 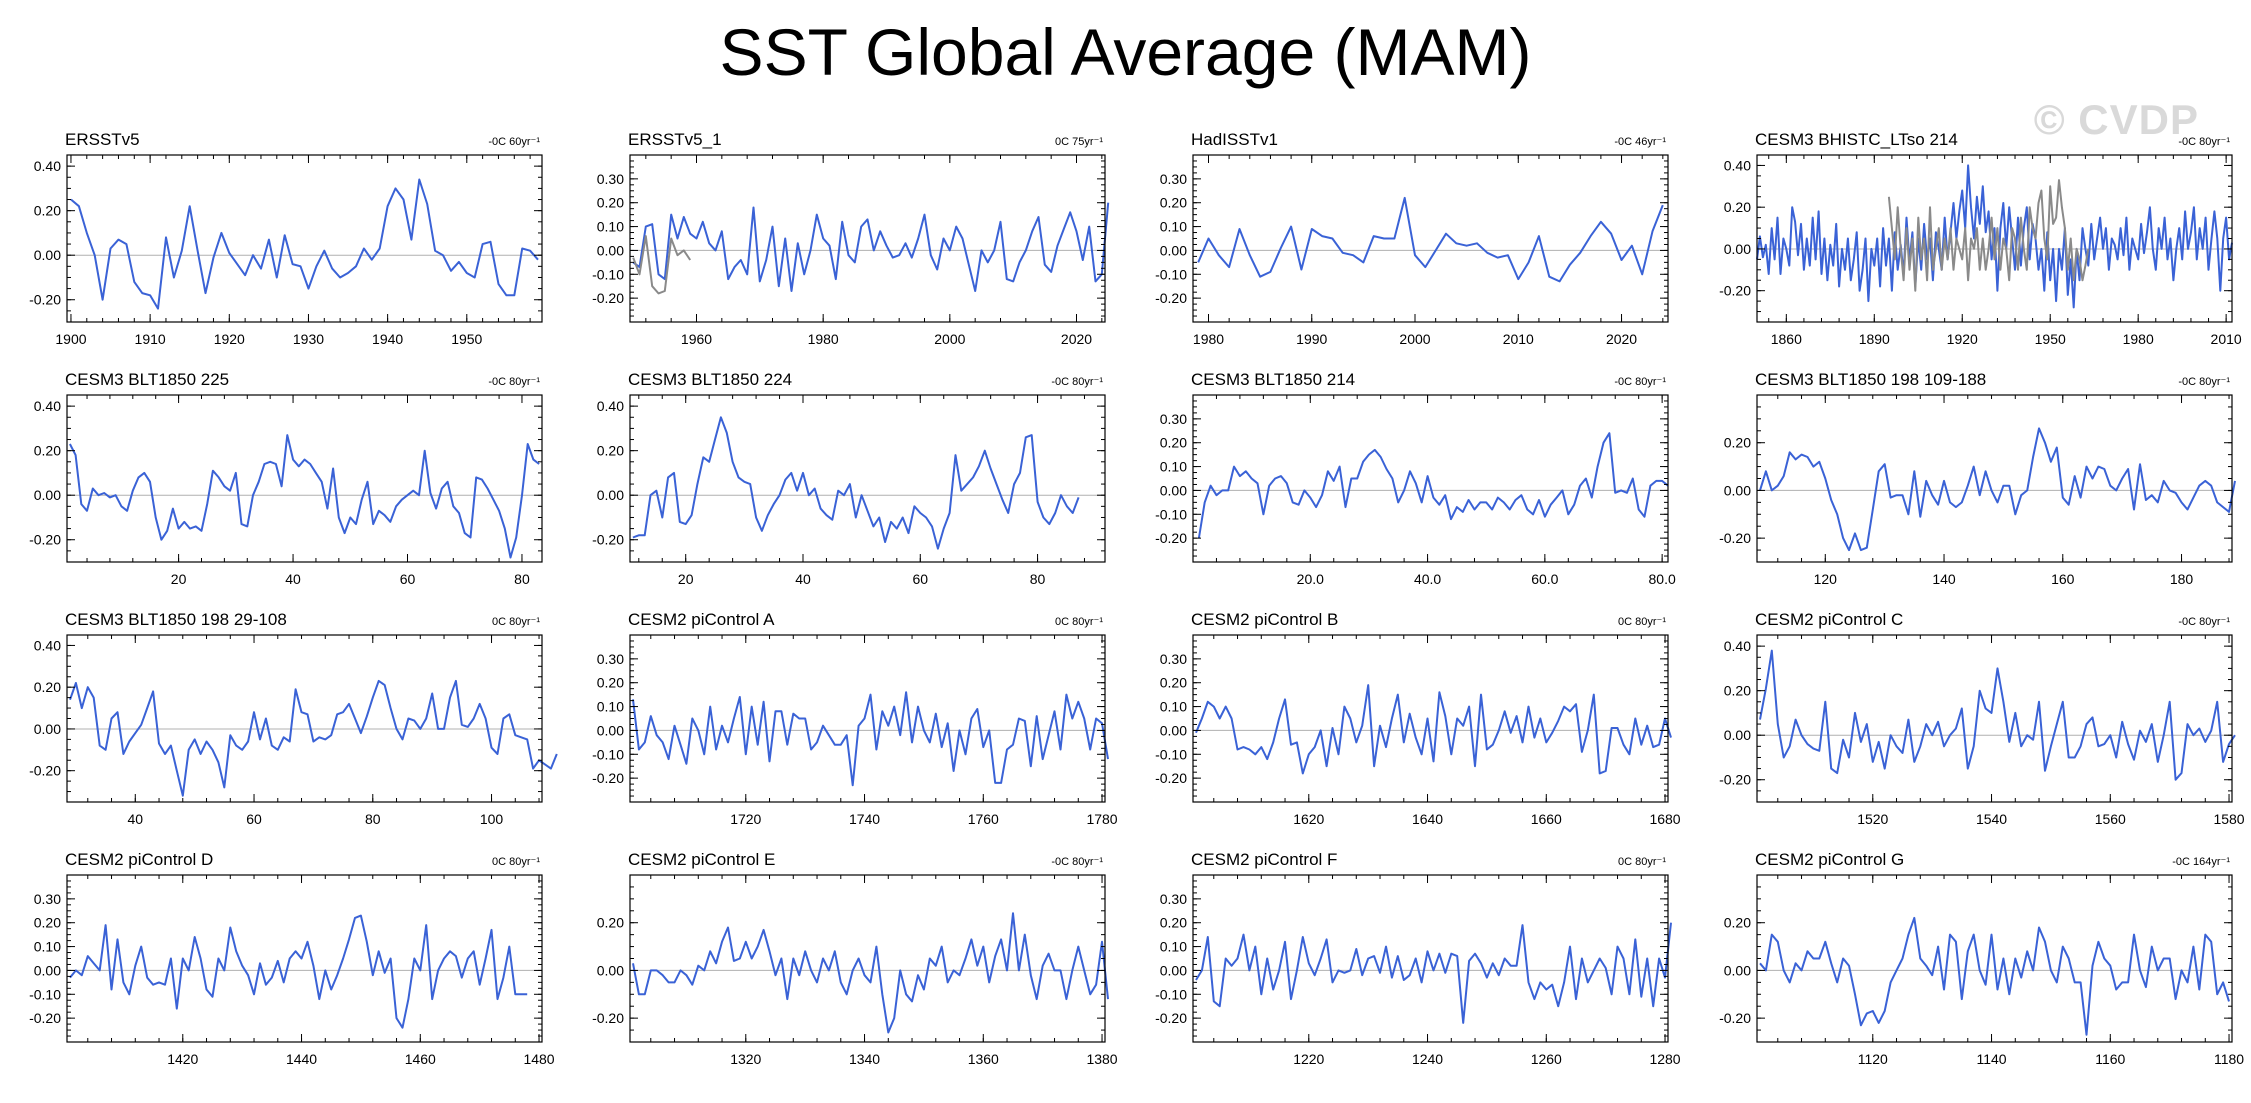 What do you see at coordinates (1872, 819) in the screenshot?
I see `x-tick-label: 1520` at bounding box center [1872, 819].